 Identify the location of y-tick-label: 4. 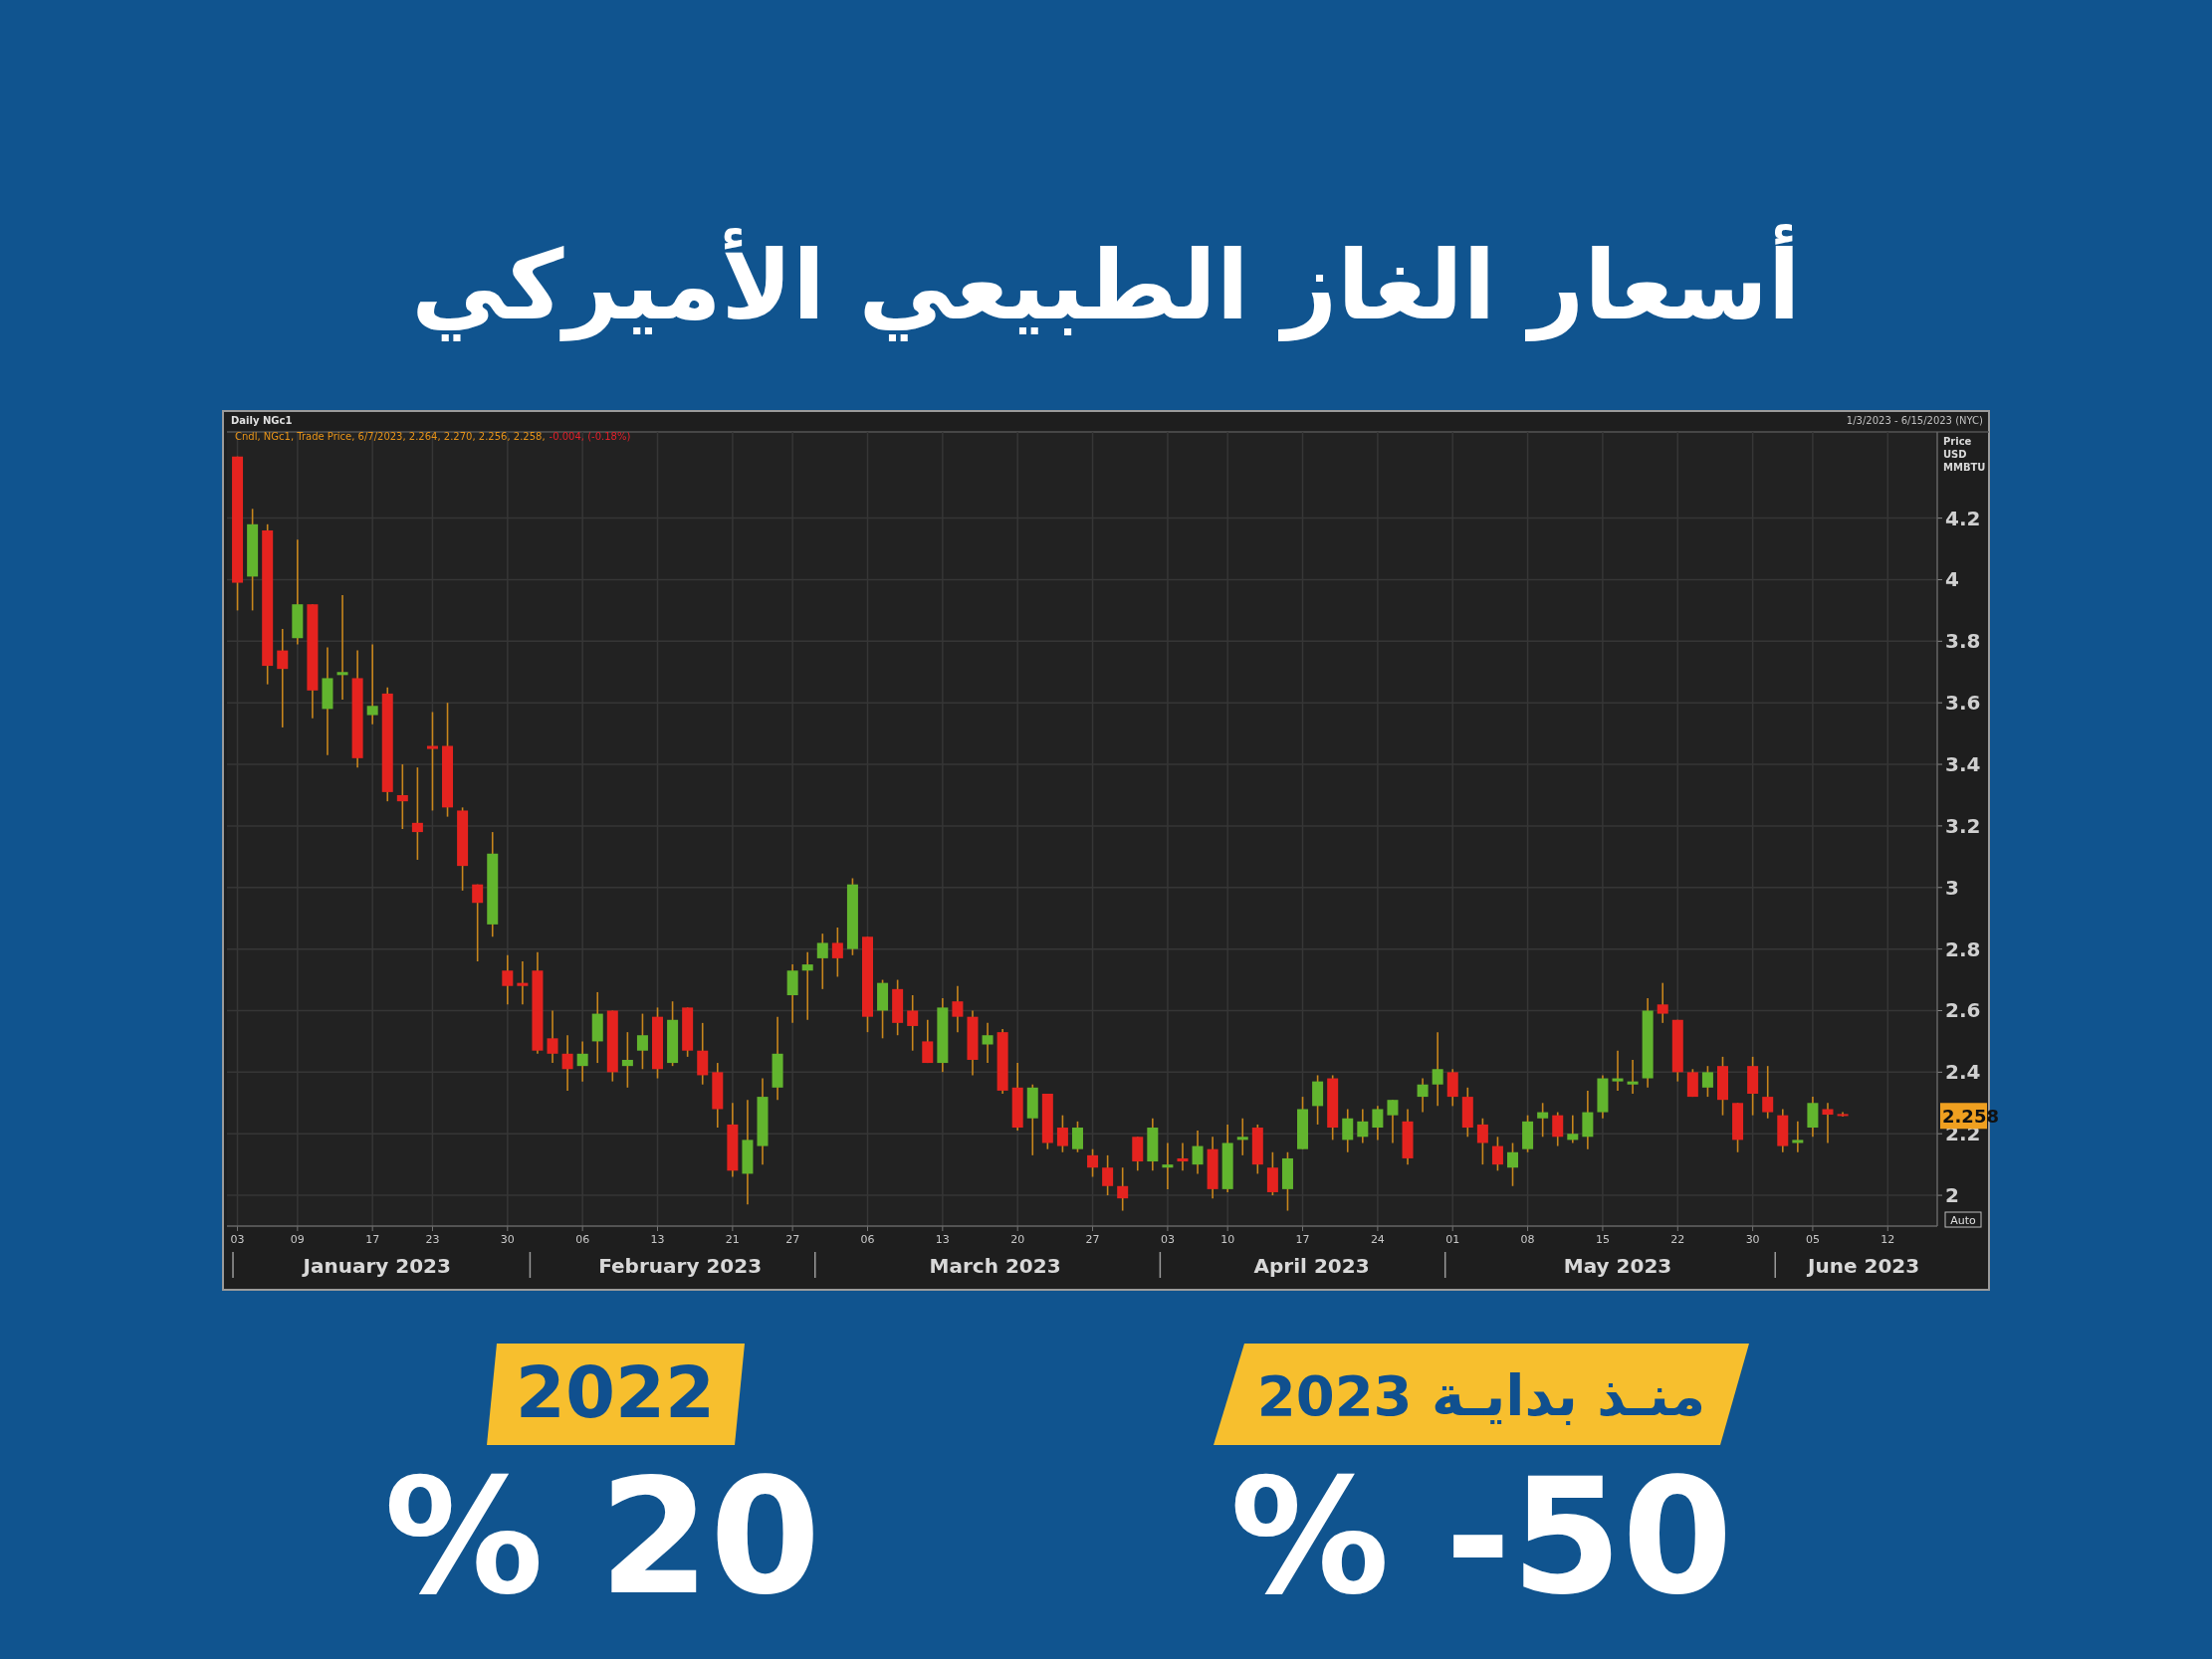
(1952, 579).